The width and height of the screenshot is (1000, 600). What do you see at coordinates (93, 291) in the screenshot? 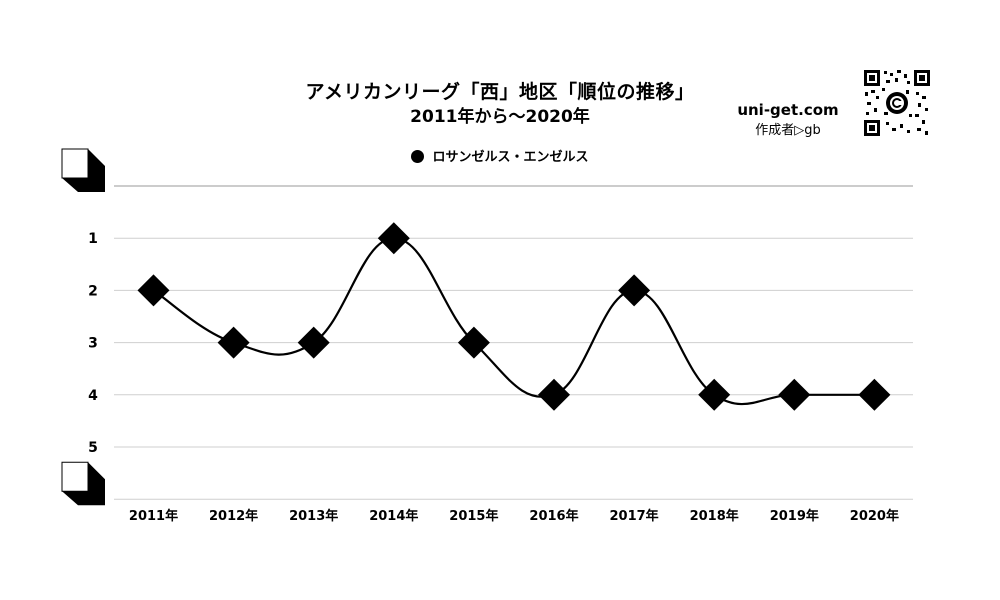
I see `y-tick-label: 2` at bounding box center [93, 291].